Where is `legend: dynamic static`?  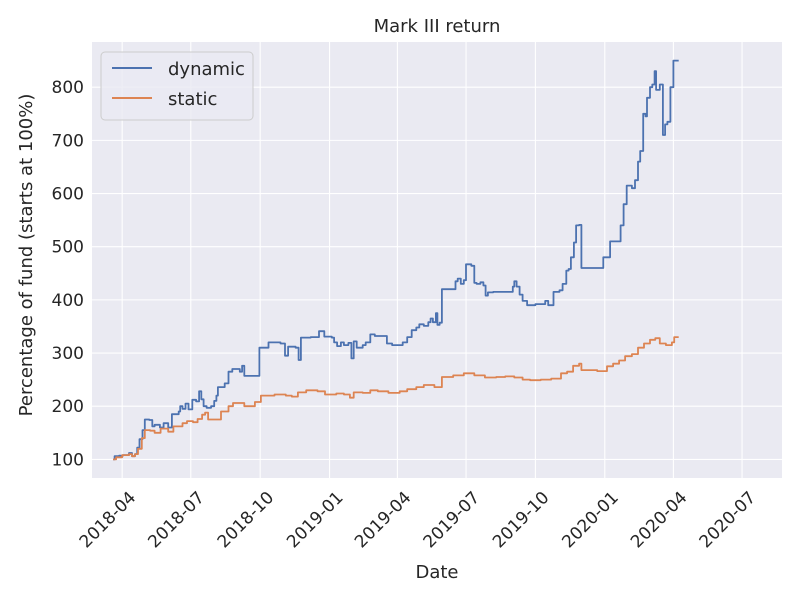 legend: dynamic static is located at coordinates (177, 86).